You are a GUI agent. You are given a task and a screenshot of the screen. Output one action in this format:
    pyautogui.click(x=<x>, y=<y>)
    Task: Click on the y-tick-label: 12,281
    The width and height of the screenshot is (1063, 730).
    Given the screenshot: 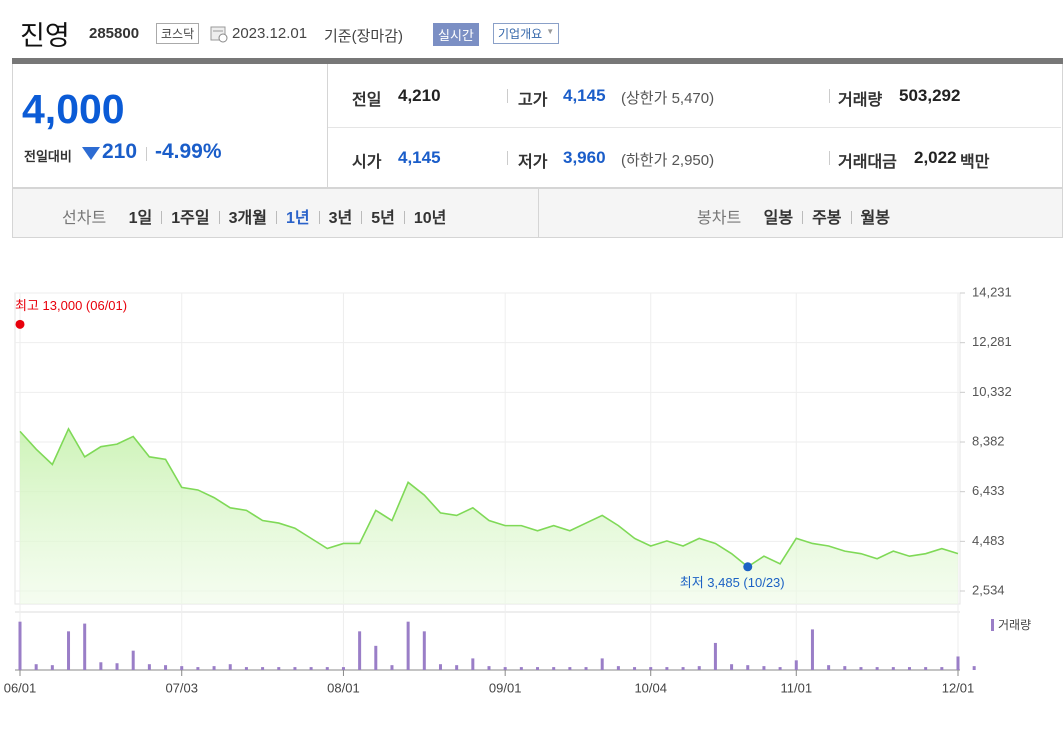 What is the action you would take?
    pyautogui.click(x=992, y=341)
    